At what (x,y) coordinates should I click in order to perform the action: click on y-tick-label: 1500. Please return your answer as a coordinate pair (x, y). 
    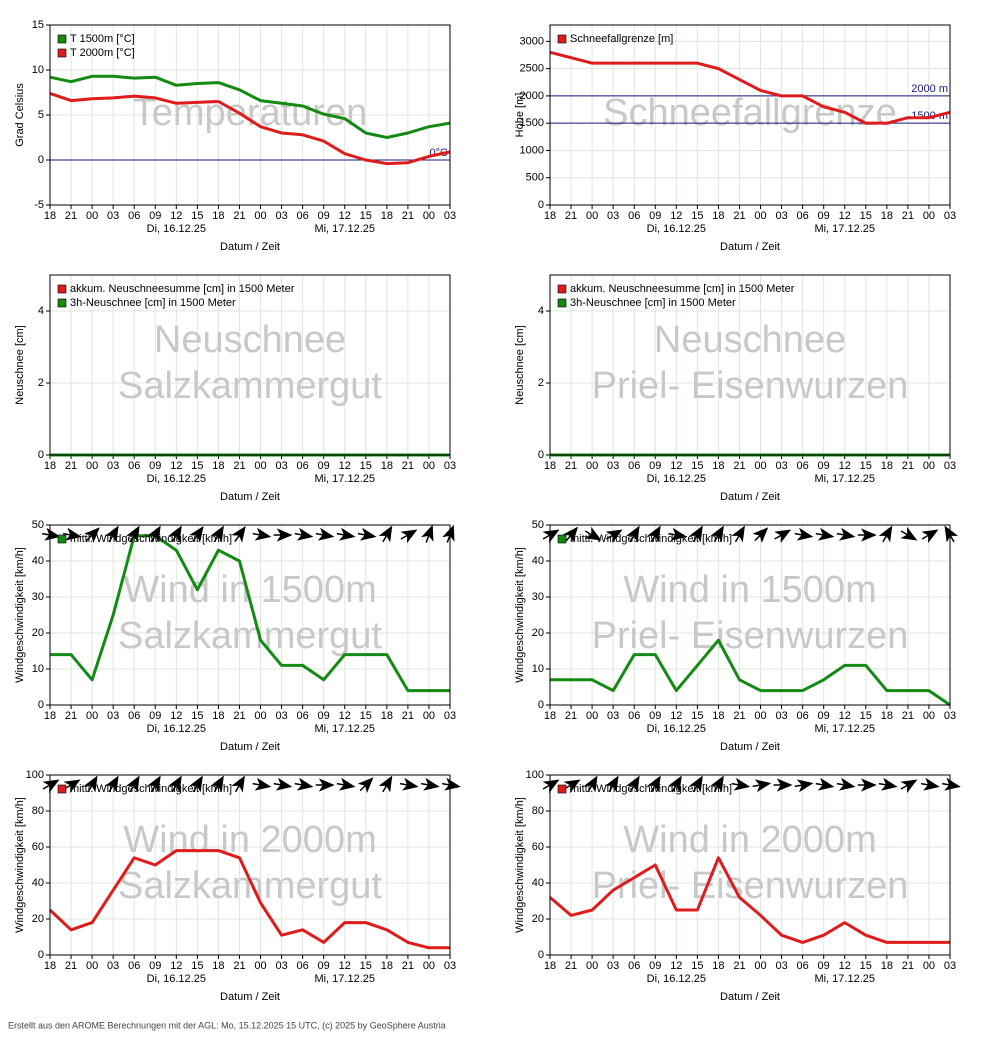
    Looking at the image, I should click on (532, 123).